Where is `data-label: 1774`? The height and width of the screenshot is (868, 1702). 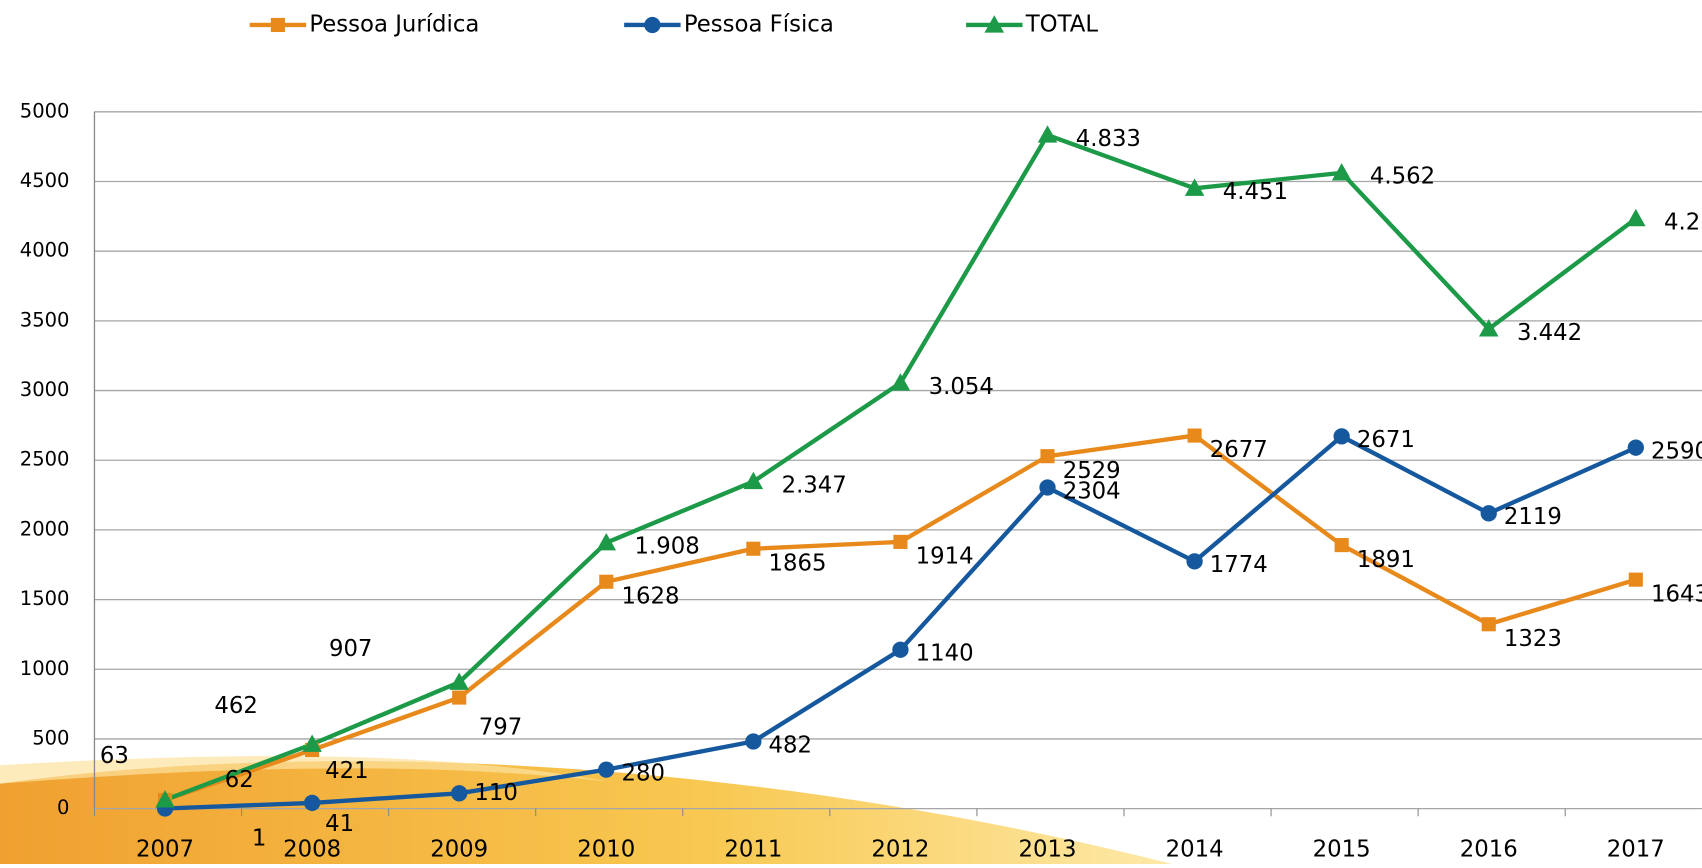
data-label: 1774 is located at coordinates (1239, 565).